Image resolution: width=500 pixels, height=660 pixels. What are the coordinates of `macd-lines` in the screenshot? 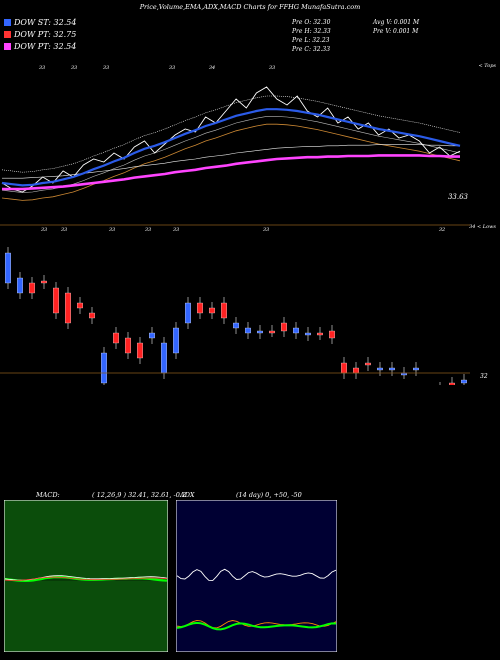 It's located at (86, 579).